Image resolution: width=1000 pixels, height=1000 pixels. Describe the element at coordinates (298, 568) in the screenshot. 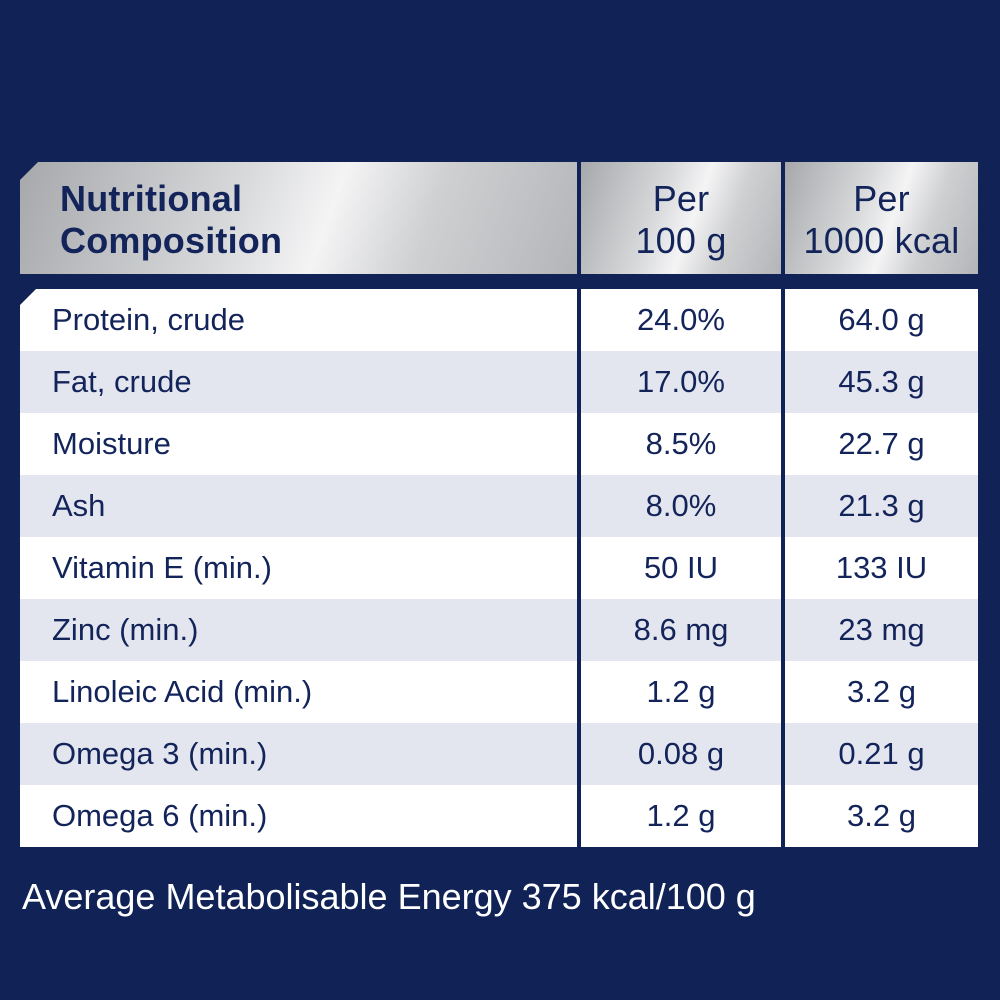

I see `nutrient-name: Vitamin E (min.)` at that location.